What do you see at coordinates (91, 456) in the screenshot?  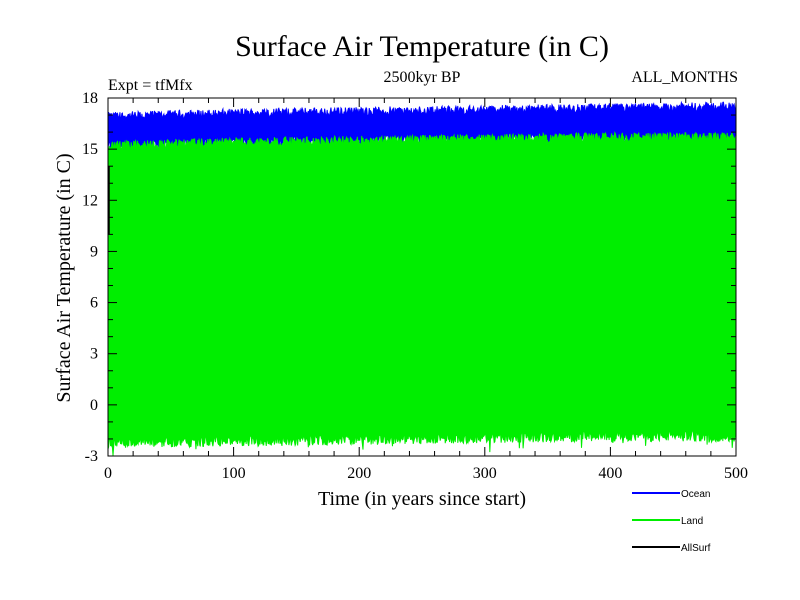 I see `y-tick-label: -3` at bounding box center [91, 456].